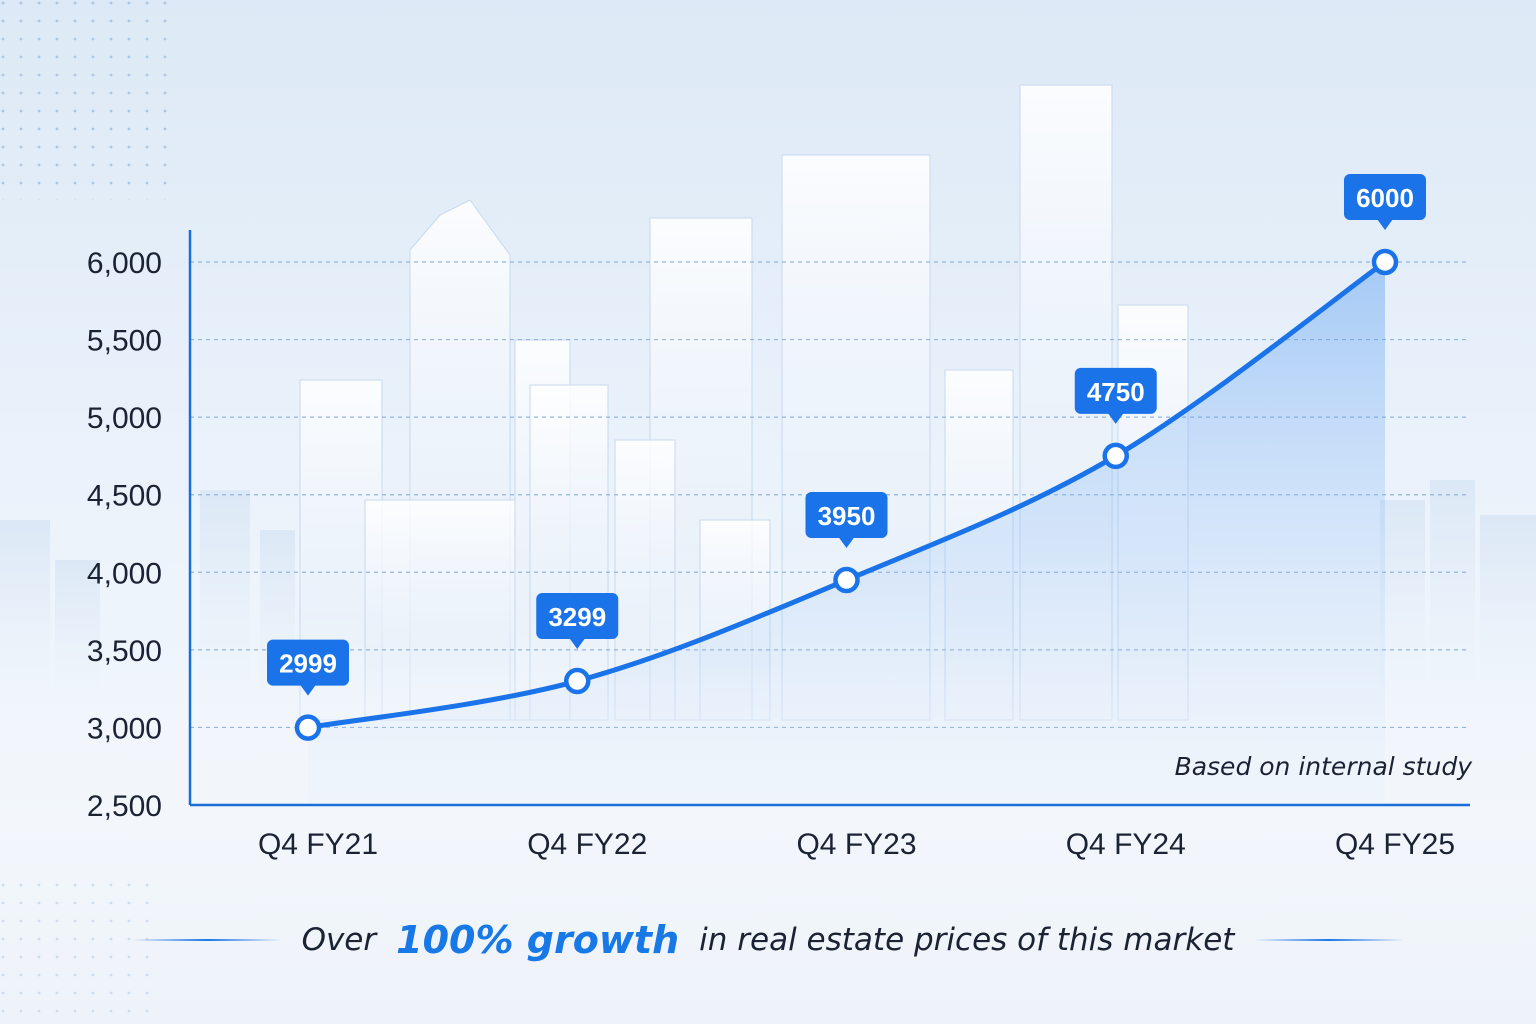 The width and height of the screenshot is (1536, 1024). I want to click on data-label-callout: 6000, so click(1385, 202).